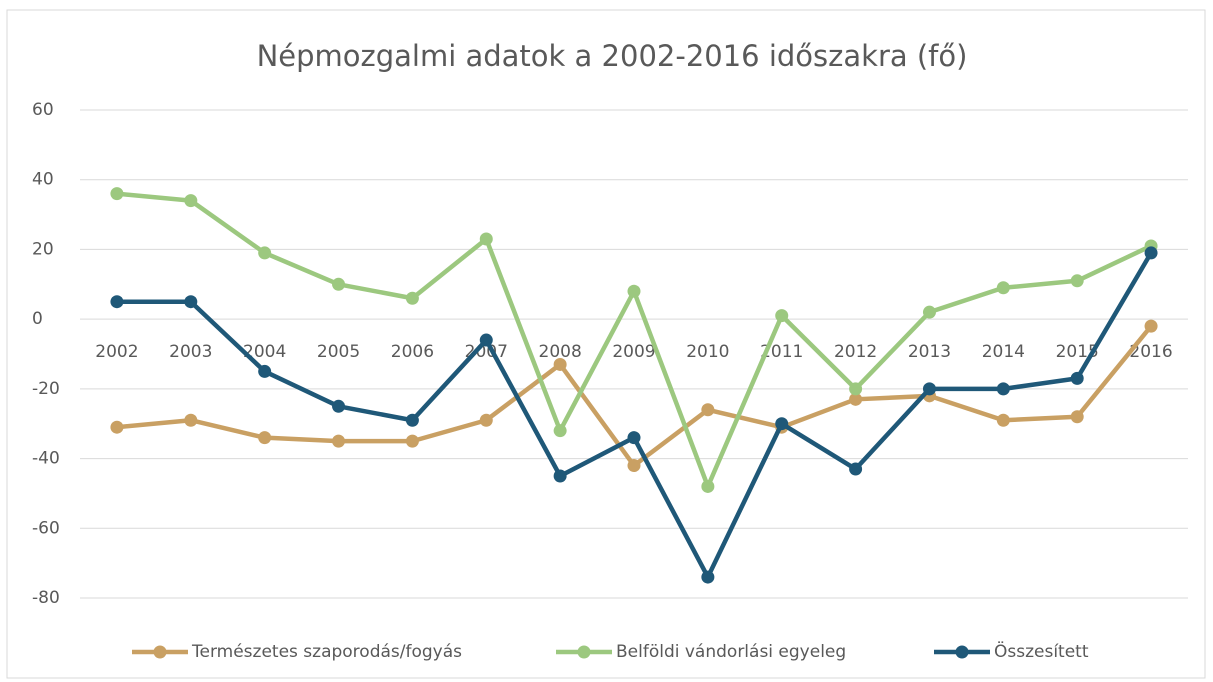  I want to click on x-tick-label: 2009, so click(633, 352).